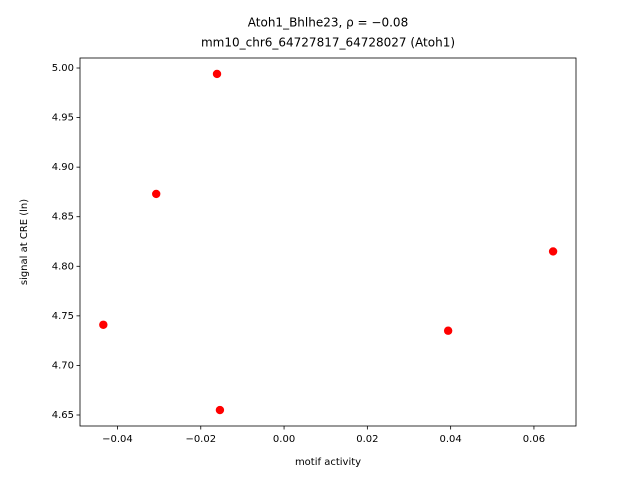 The image size is (640, 480). What do you see at coordinates (328, 43) in the screenshot?
I see `chart-subtitle: mm10_chr6_64727817_64728027 (Atoh1)` at bounding box center [328, 43].